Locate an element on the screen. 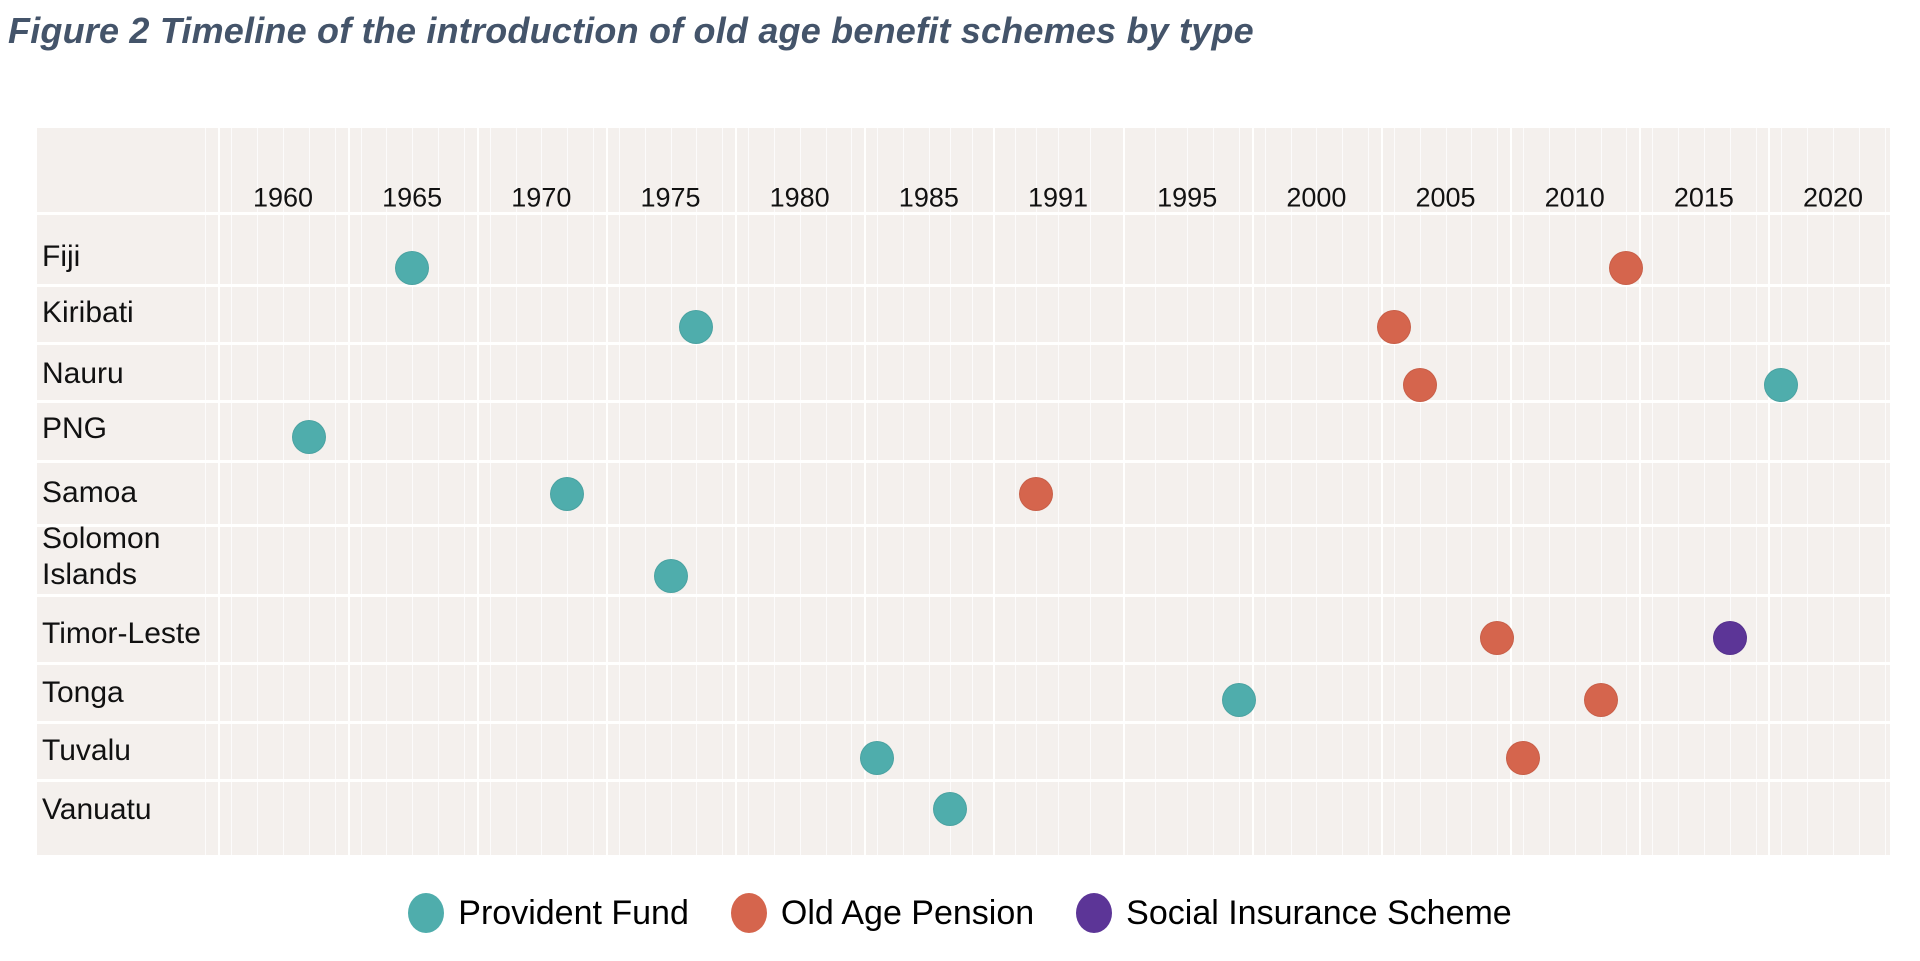  country-label: Tonga is located at coordinates (83, 692).